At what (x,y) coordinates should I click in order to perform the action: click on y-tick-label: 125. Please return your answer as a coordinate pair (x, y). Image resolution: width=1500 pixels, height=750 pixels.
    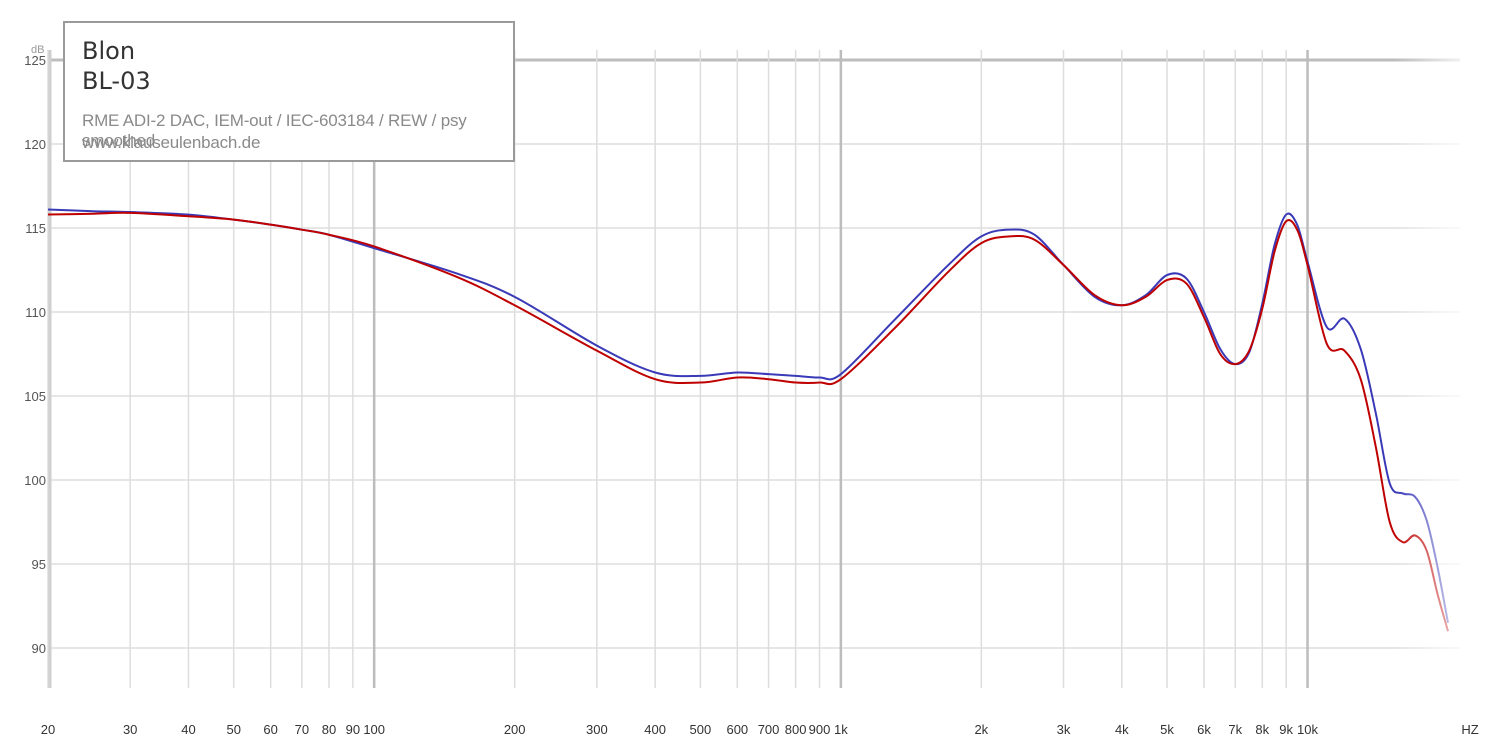
    Looking at the image, I should click on (35, 60).